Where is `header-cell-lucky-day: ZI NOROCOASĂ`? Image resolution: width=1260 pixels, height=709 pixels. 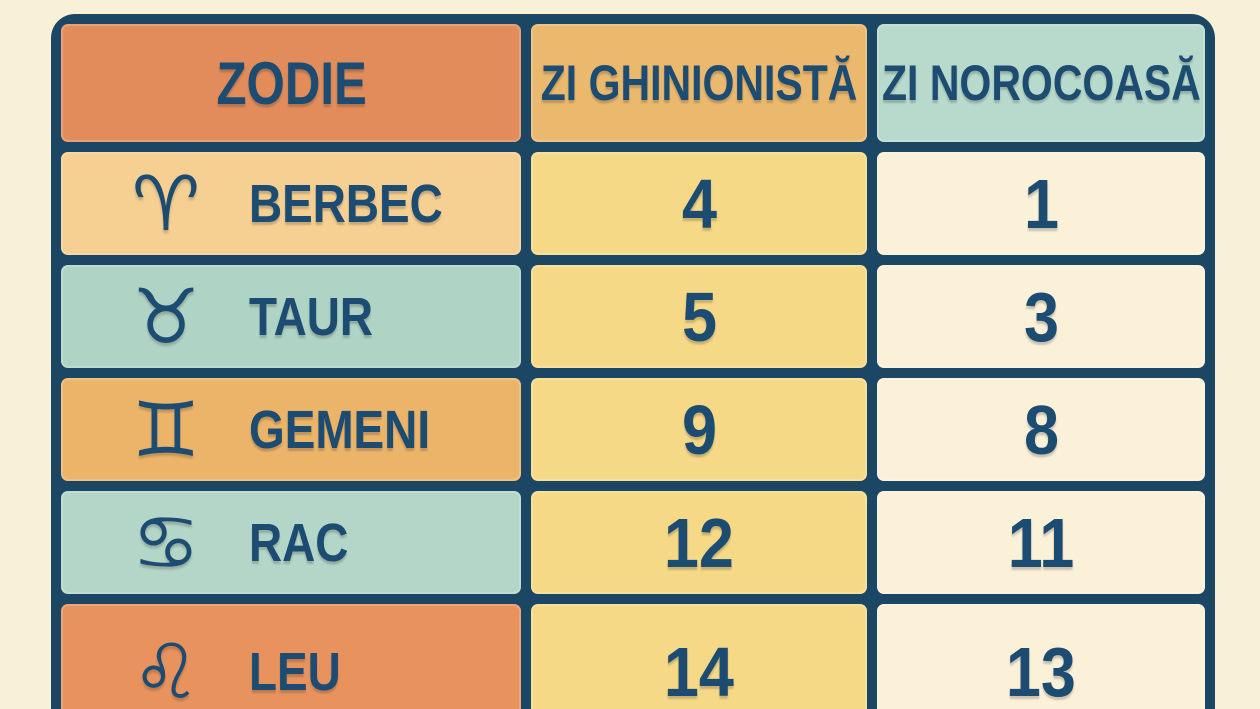 header-cell-lucky-day: ZI NOROCOASĂ is located at coordinates (1041, 83).